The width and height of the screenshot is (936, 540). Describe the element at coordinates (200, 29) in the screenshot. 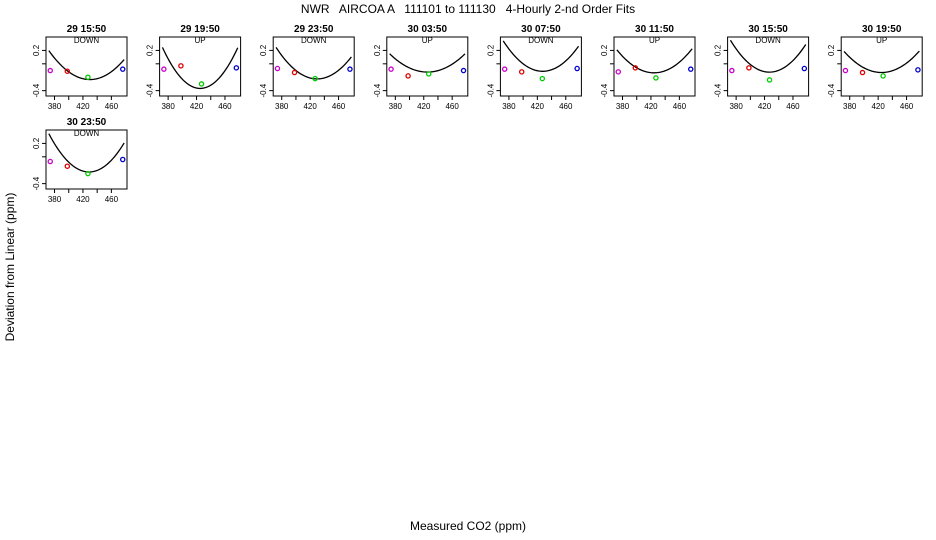

I see `panel-title: 29 19:50` at that location.